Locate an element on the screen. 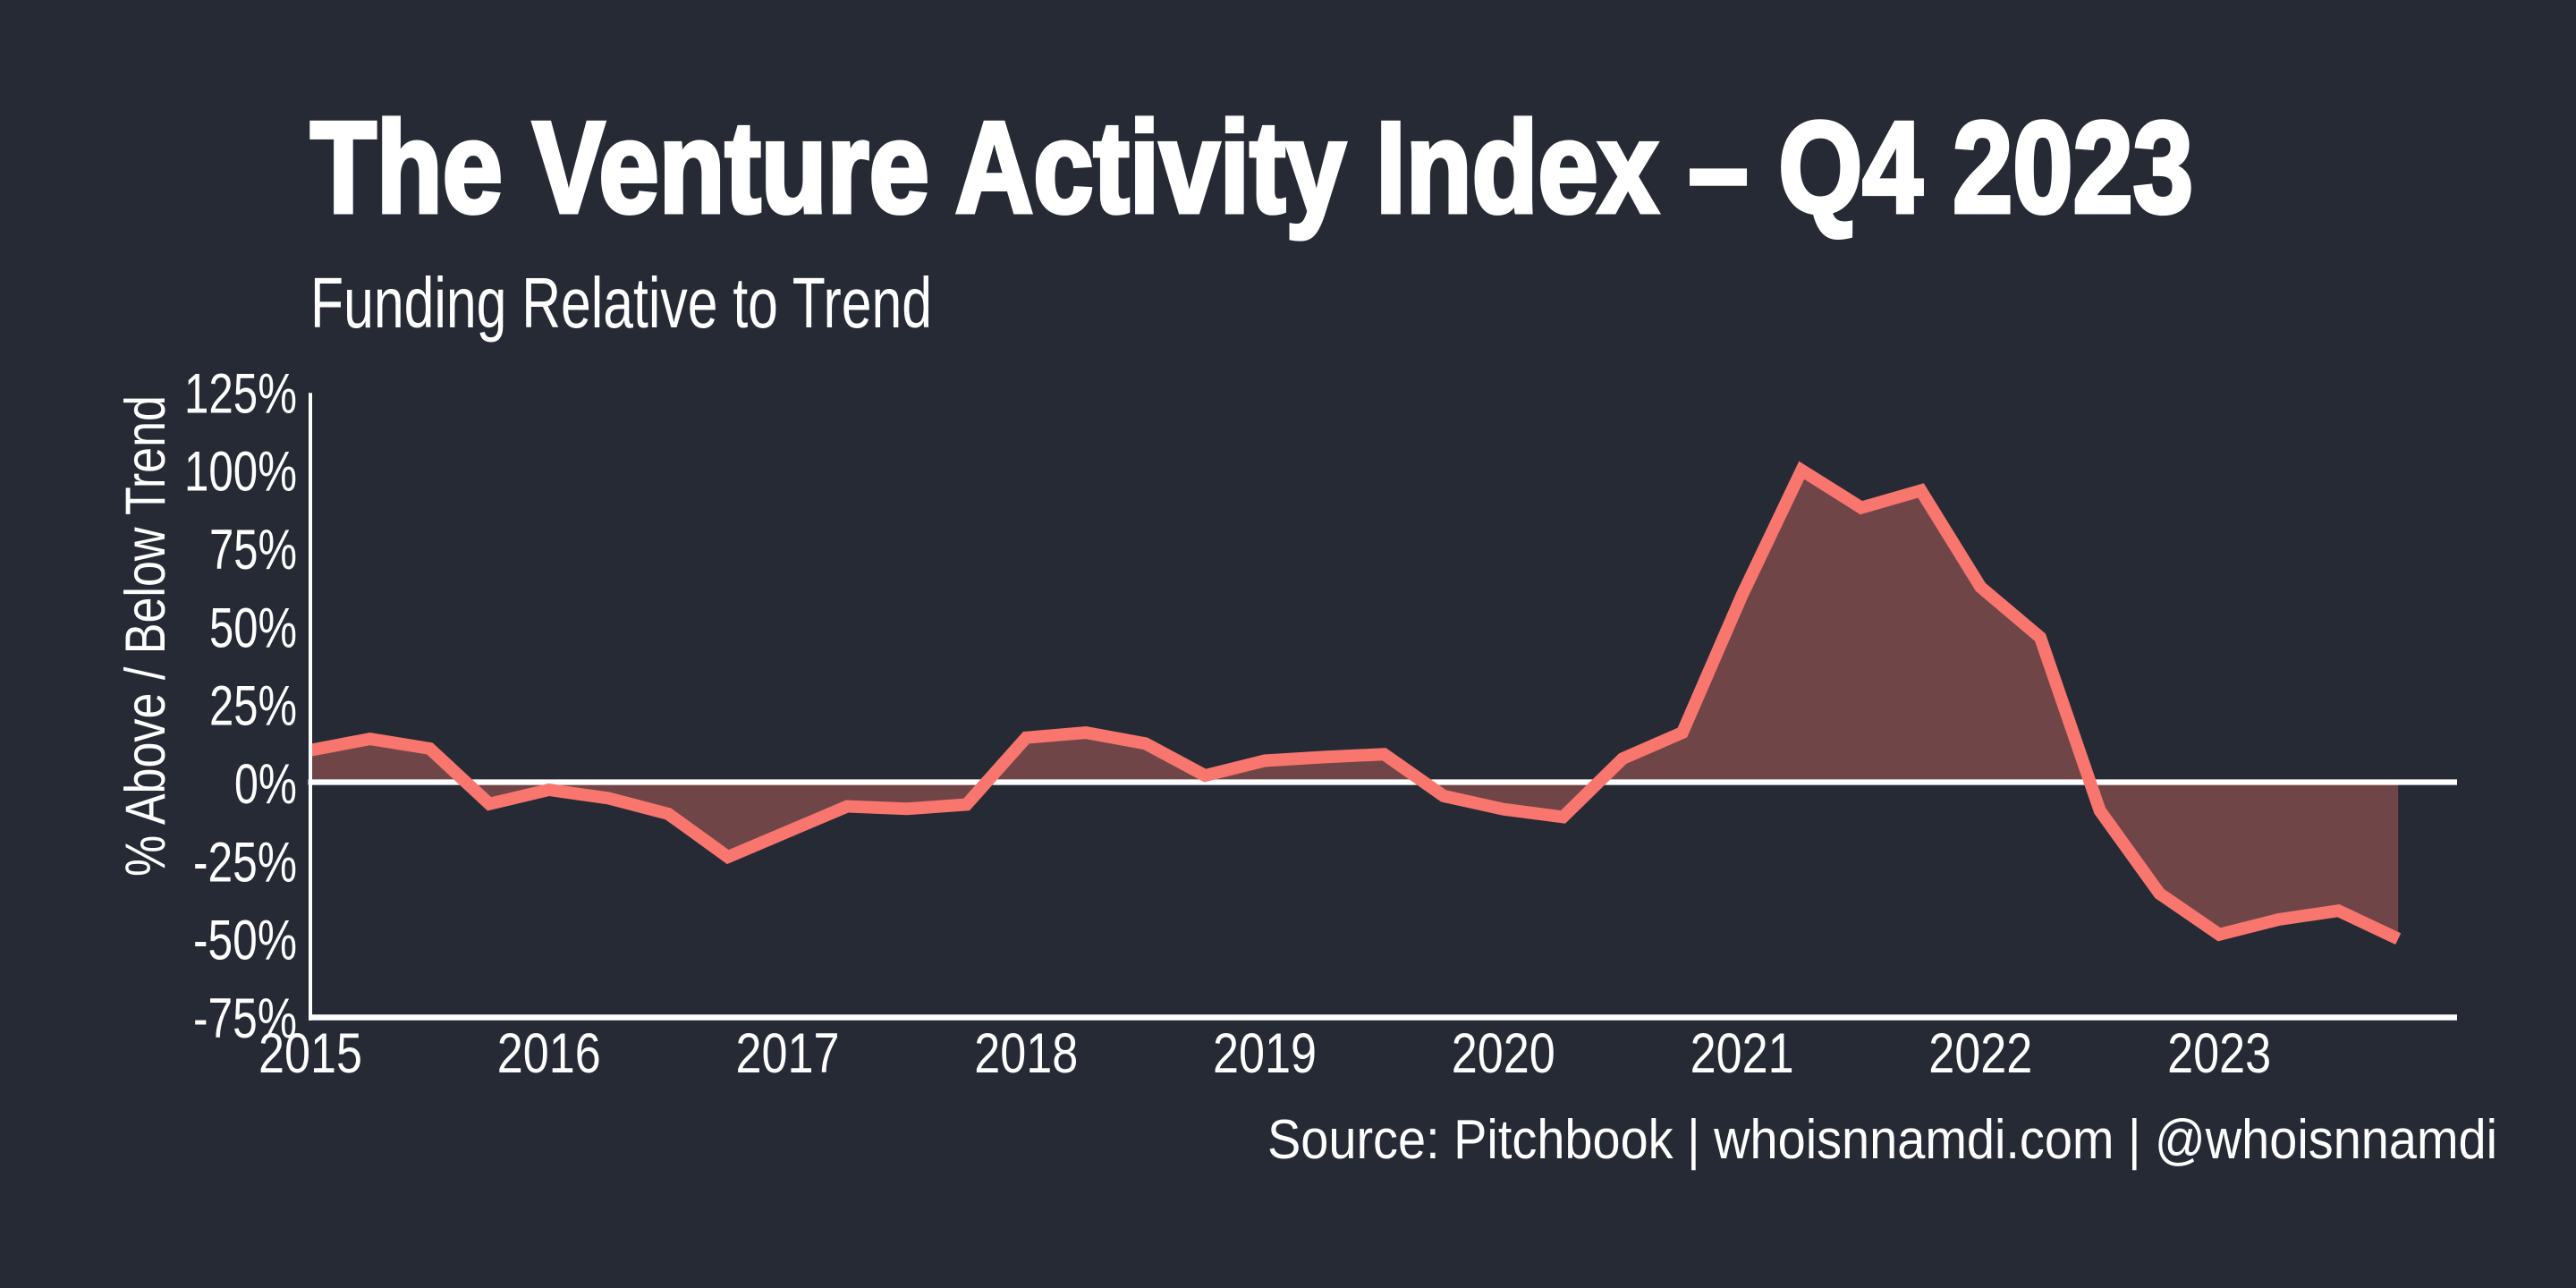 The image size is (2576, 1288). svg-text: 50% is located at coordinates (253, 628).